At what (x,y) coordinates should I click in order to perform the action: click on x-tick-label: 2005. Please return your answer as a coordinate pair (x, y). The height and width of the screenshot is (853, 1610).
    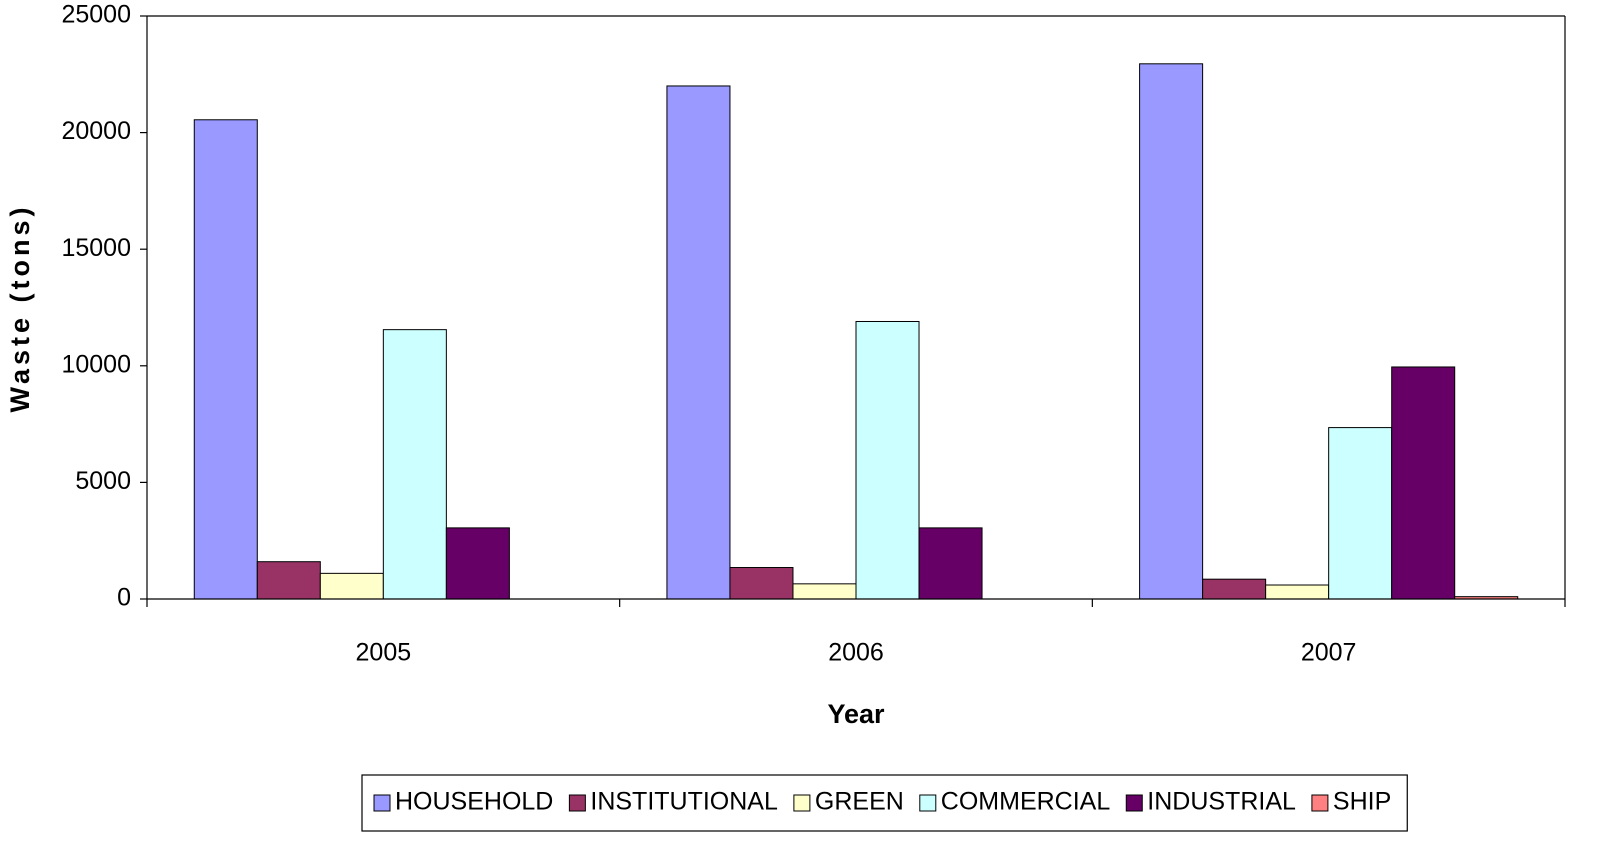
    Looking at the image, I should click on (384, 653).